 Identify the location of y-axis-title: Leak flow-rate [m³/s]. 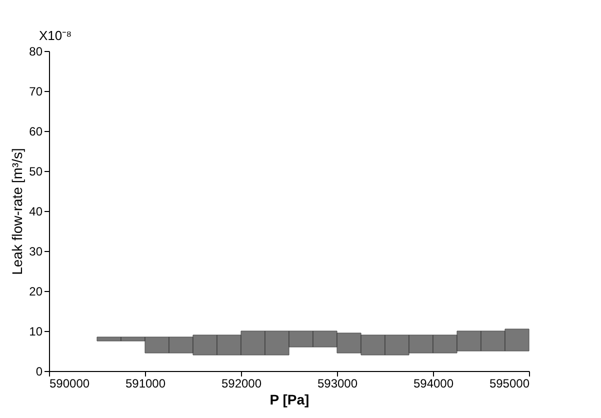
(17, 211).